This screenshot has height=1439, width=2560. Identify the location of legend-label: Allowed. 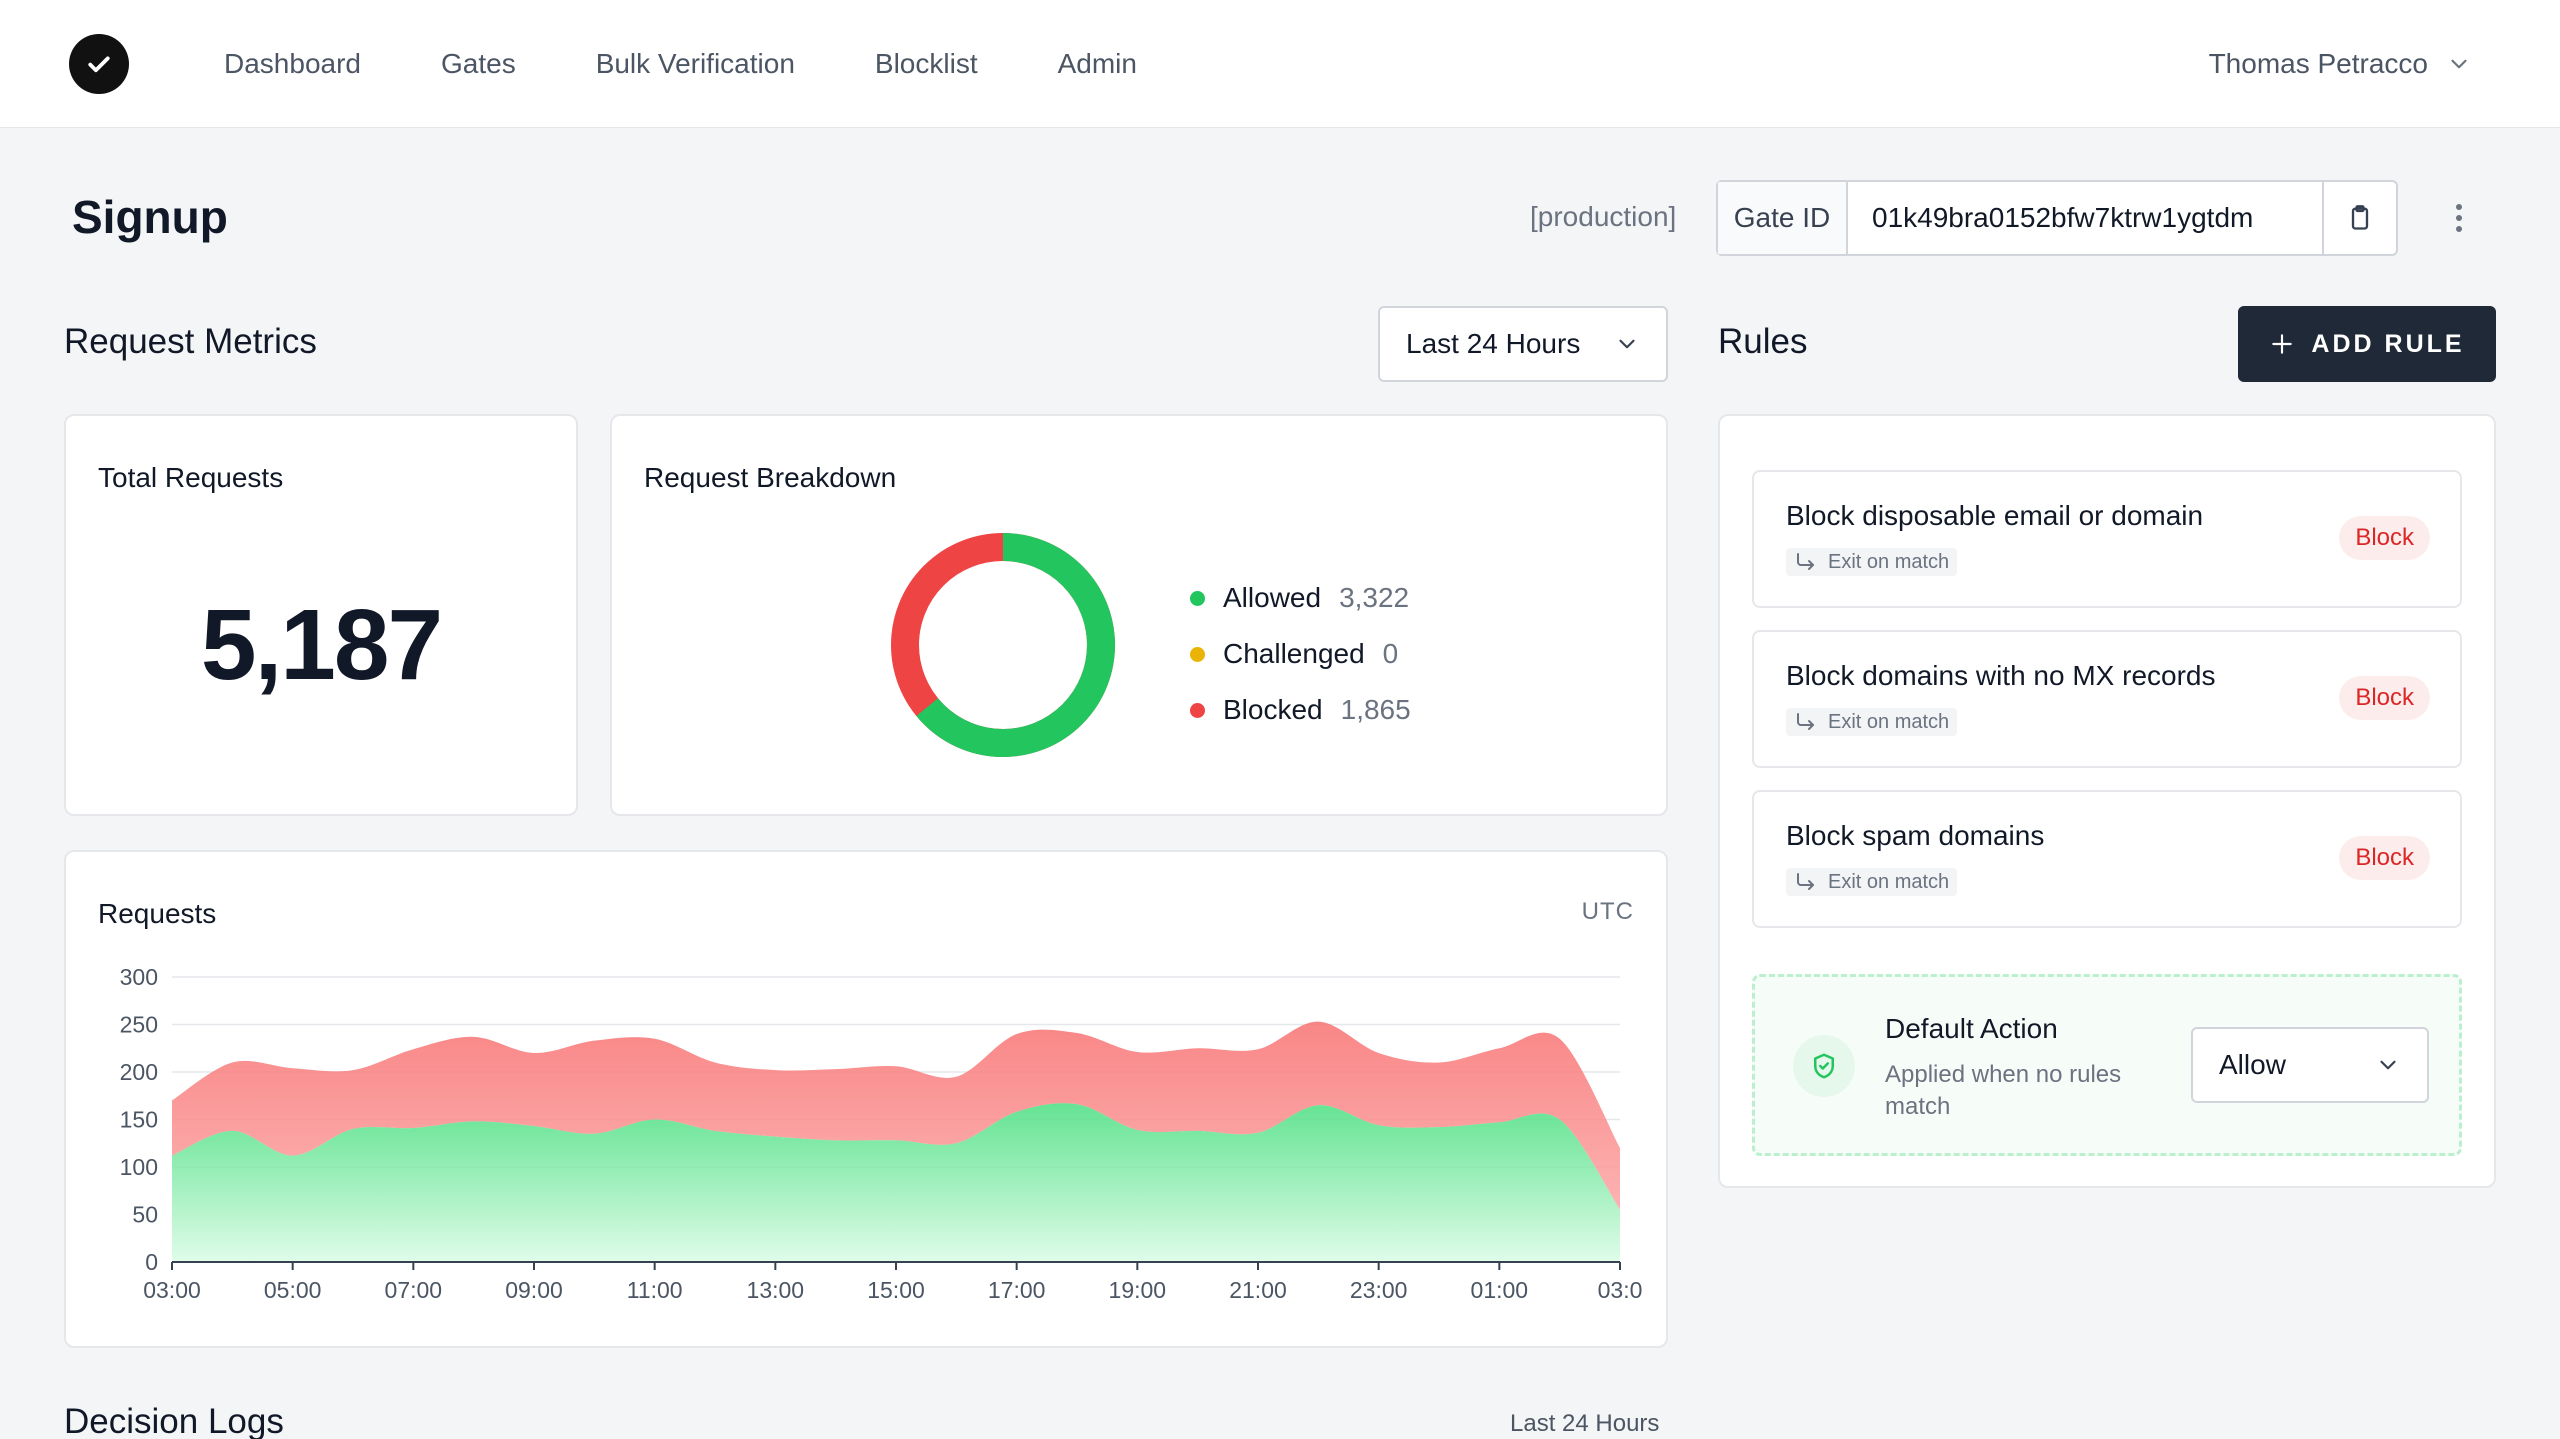
(1272, 597).